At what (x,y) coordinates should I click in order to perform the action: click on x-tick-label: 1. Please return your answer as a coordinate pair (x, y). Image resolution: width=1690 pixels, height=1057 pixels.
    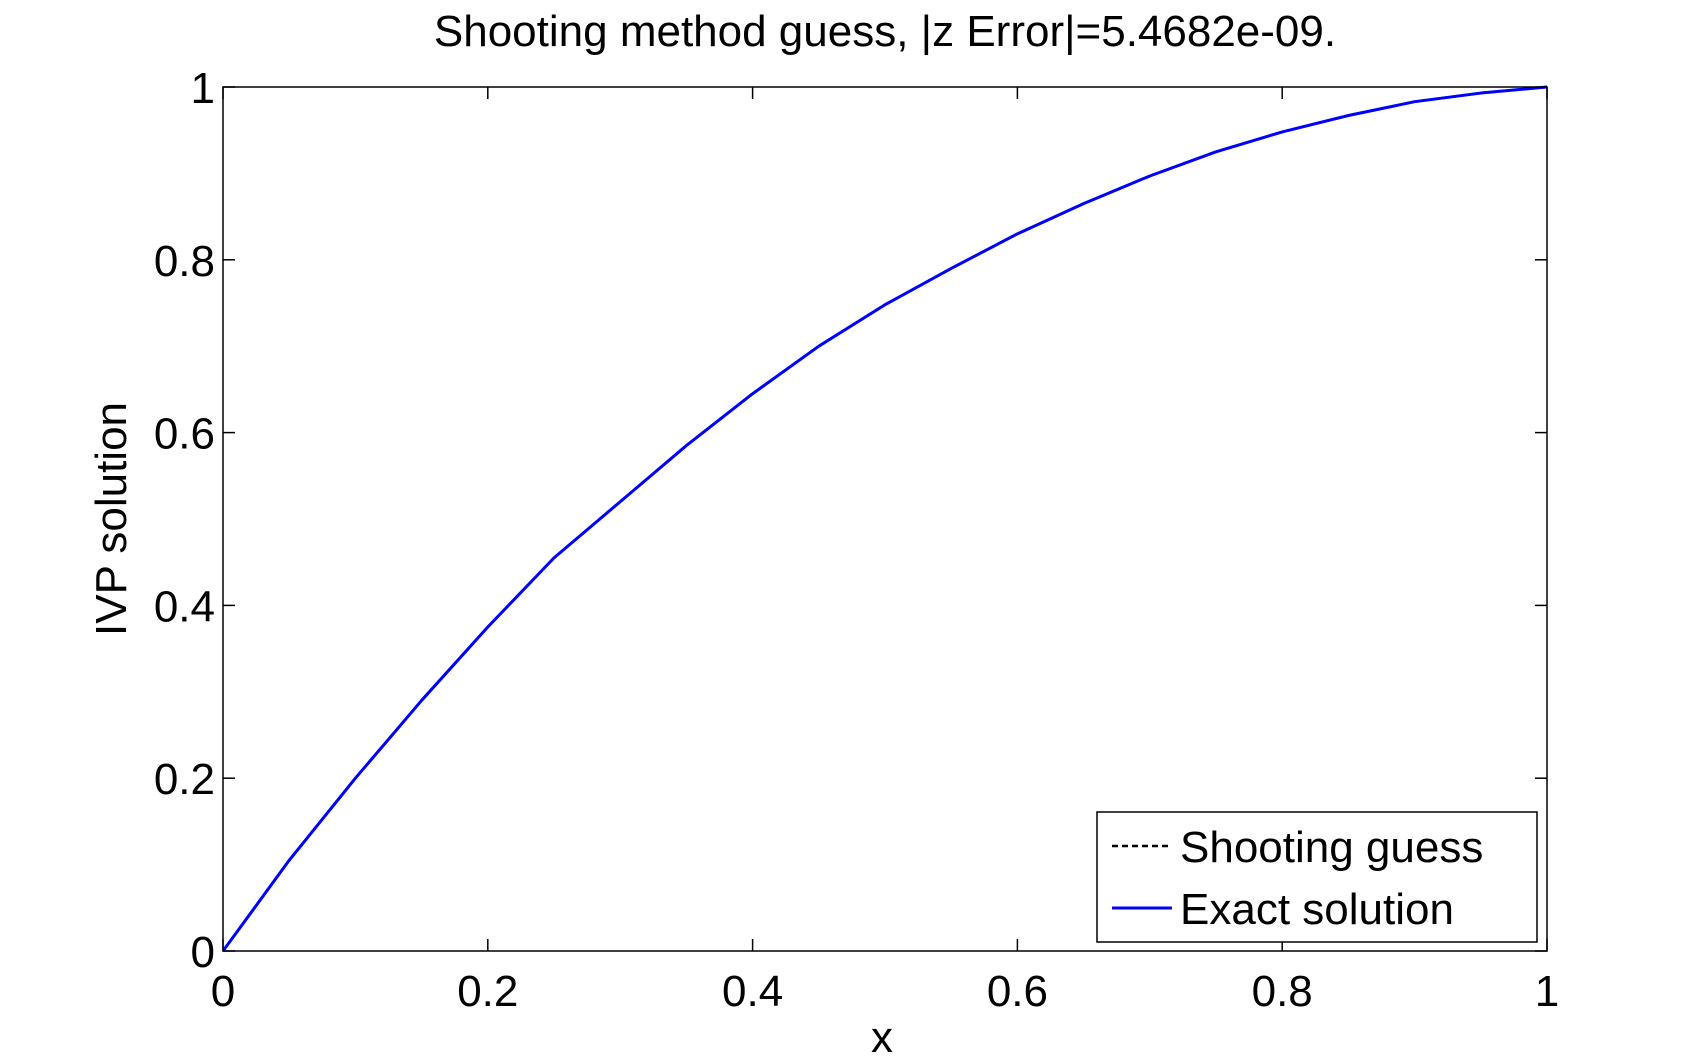
    Looking at the image, I should click on (1547, 991).